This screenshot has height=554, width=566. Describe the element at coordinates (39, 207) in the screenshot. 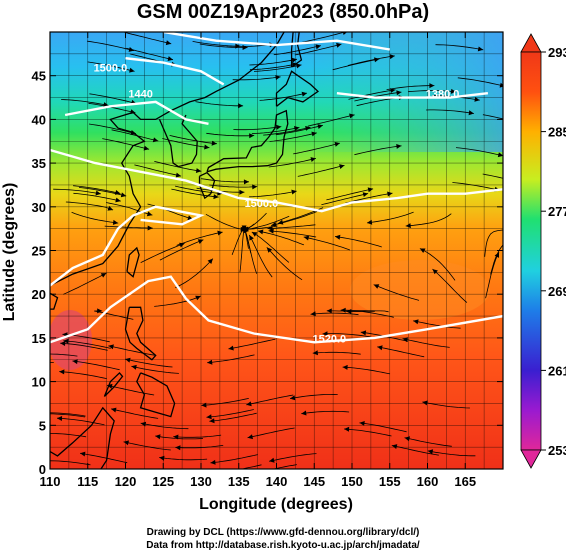

I see `y-tick-label: 30` at that location.